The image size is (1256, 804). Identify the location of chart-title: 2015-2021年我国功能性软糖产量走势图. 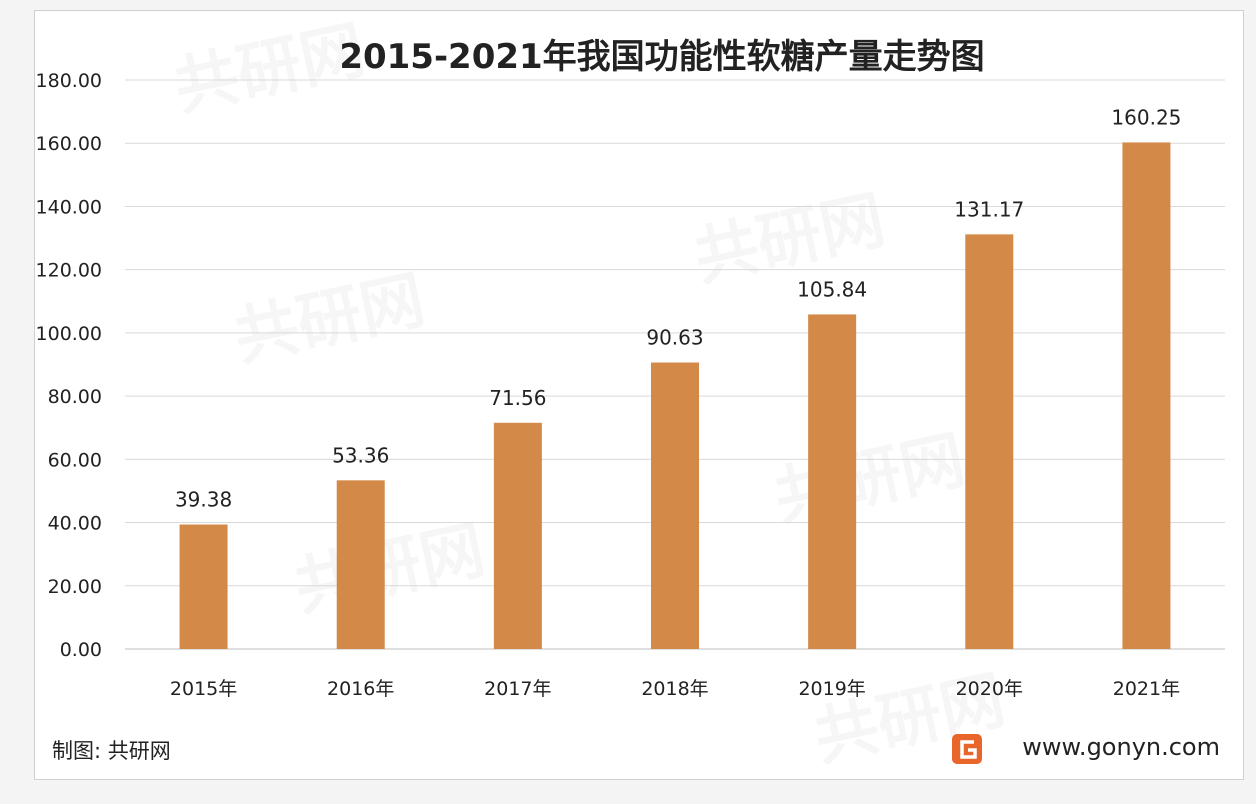
(661, 57).